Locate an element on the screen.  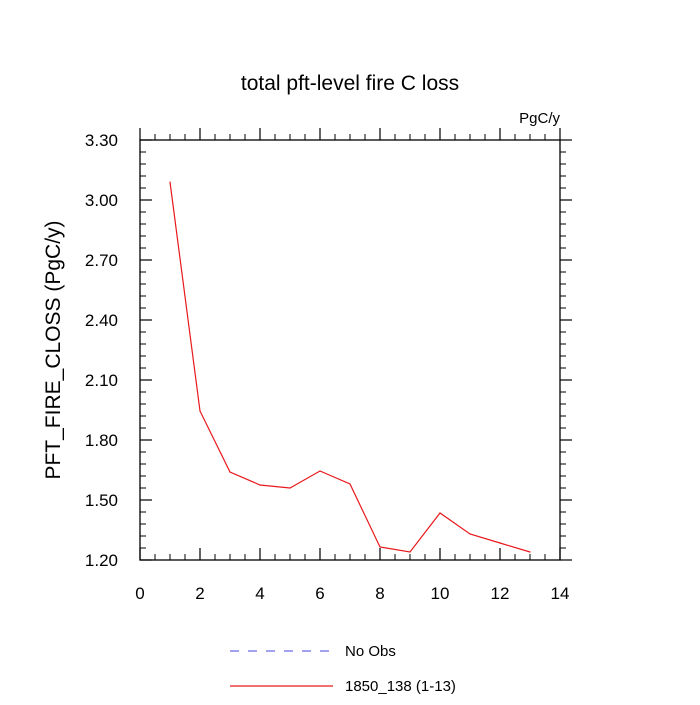
x-tick-label: 8 is located at coordinates (379, 593).